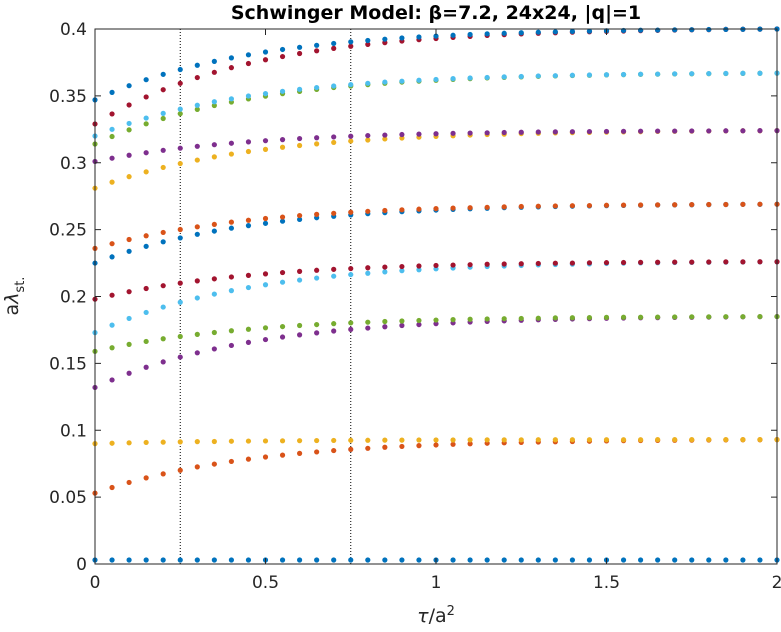 Image resolution: width=781 pixels, height=632 pixels. I want to click on y-tick-label: 0.35, so click(68, 97).